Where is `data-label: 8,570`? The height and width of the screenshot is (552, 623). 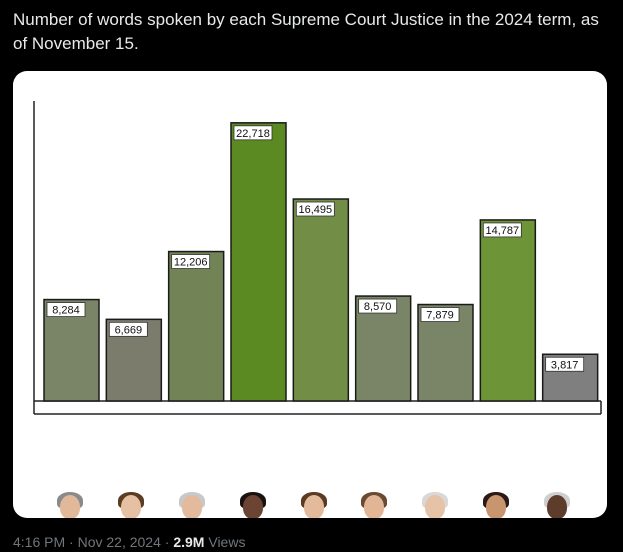
data-label: 8,570 is located at coordinates (378, 307).